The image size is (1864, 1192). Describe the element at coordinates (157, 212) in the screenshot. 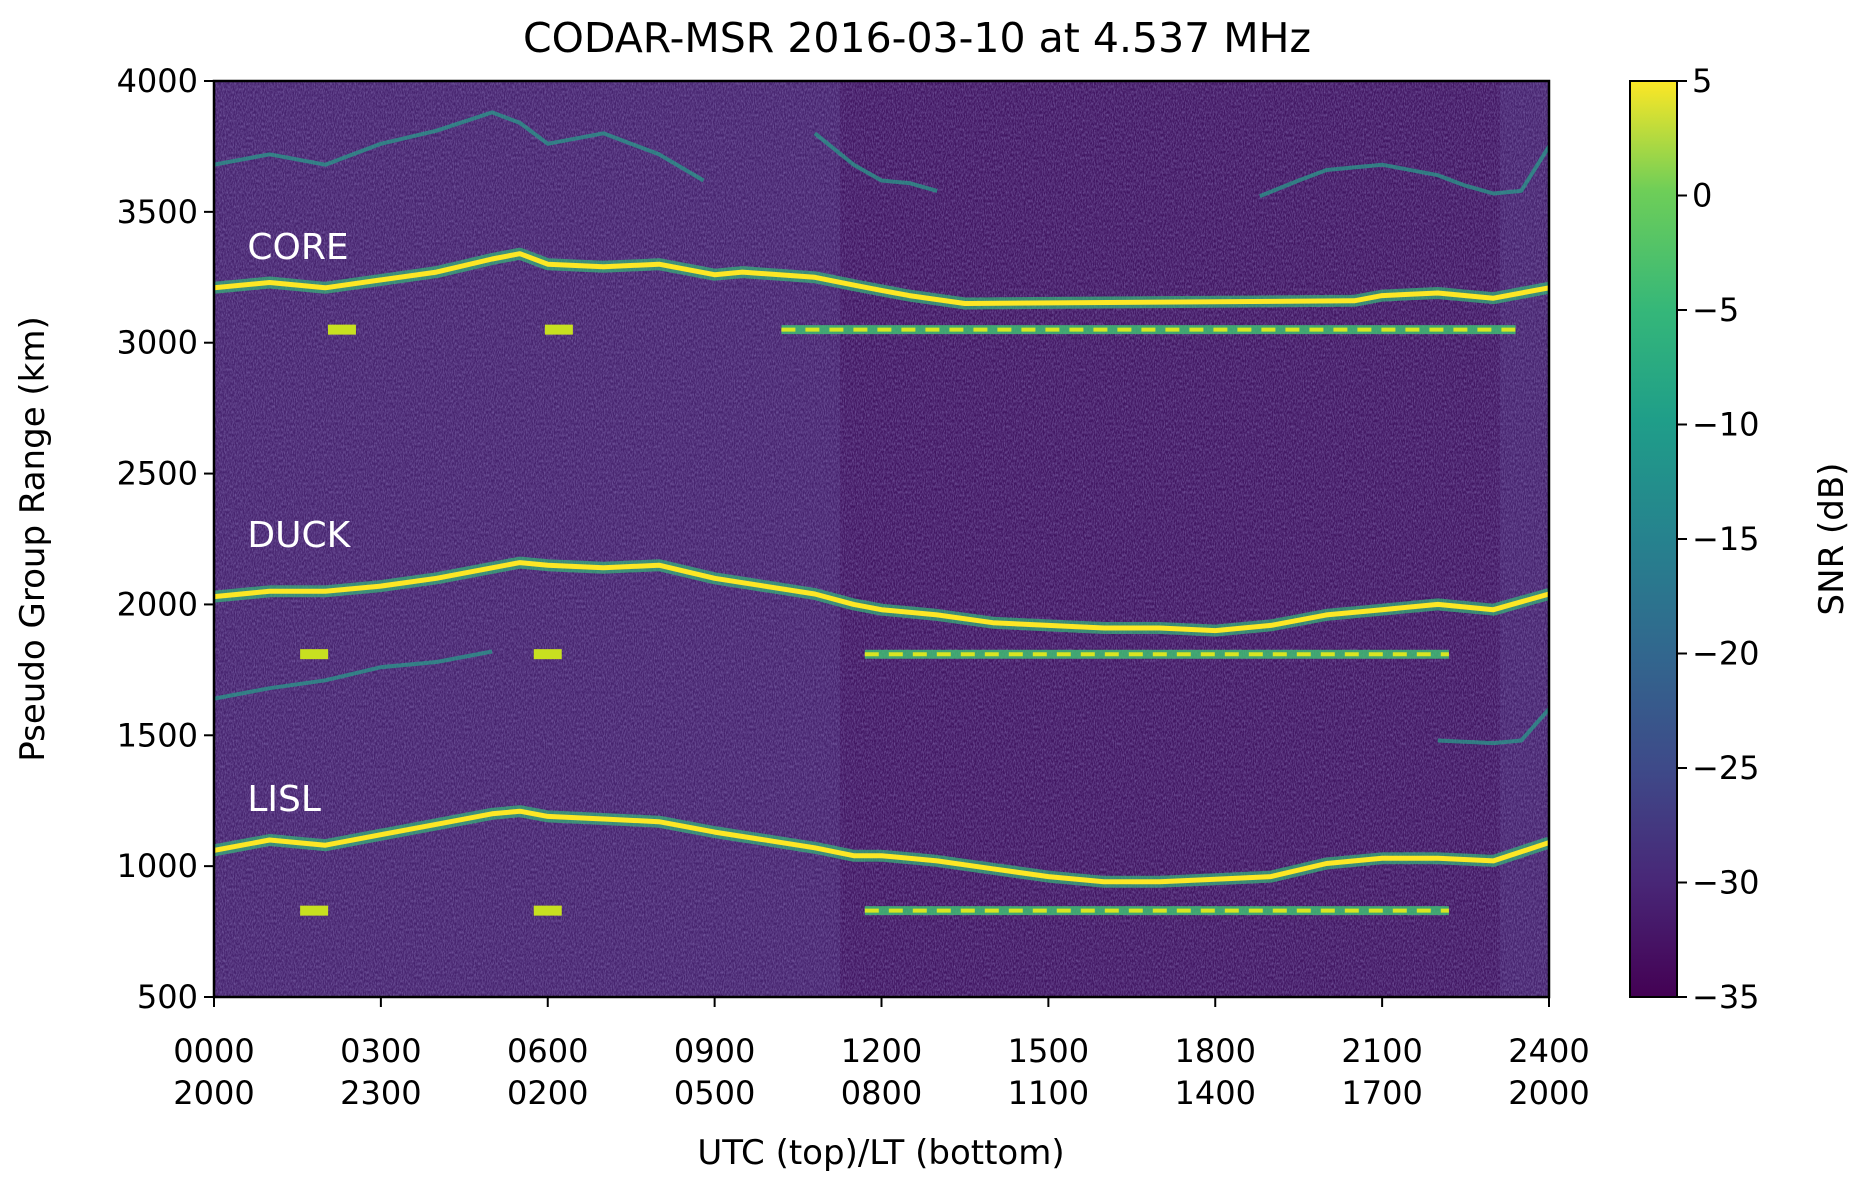

I see `y-tick-label: 3500` at that location.